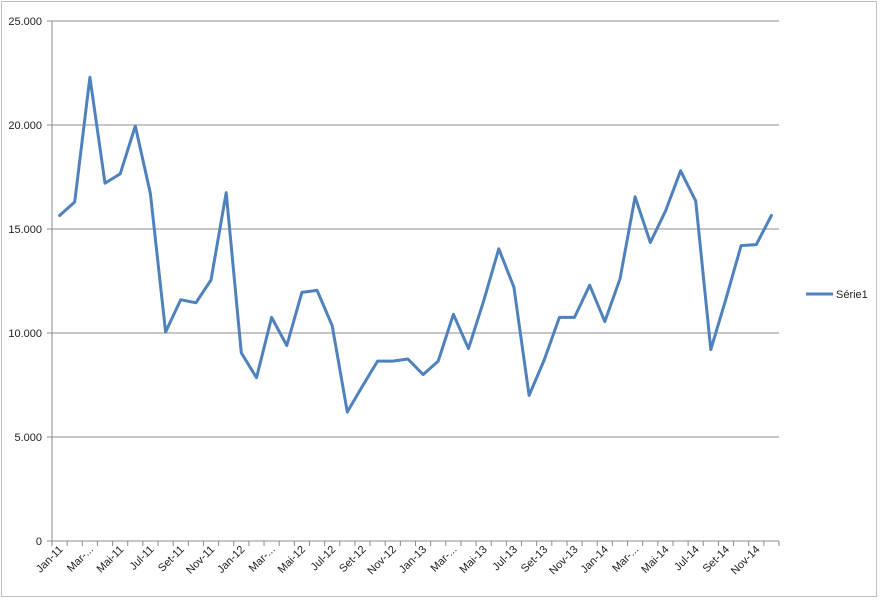  I want to click on x-tick-label: Jan-13, so click(413, 560).